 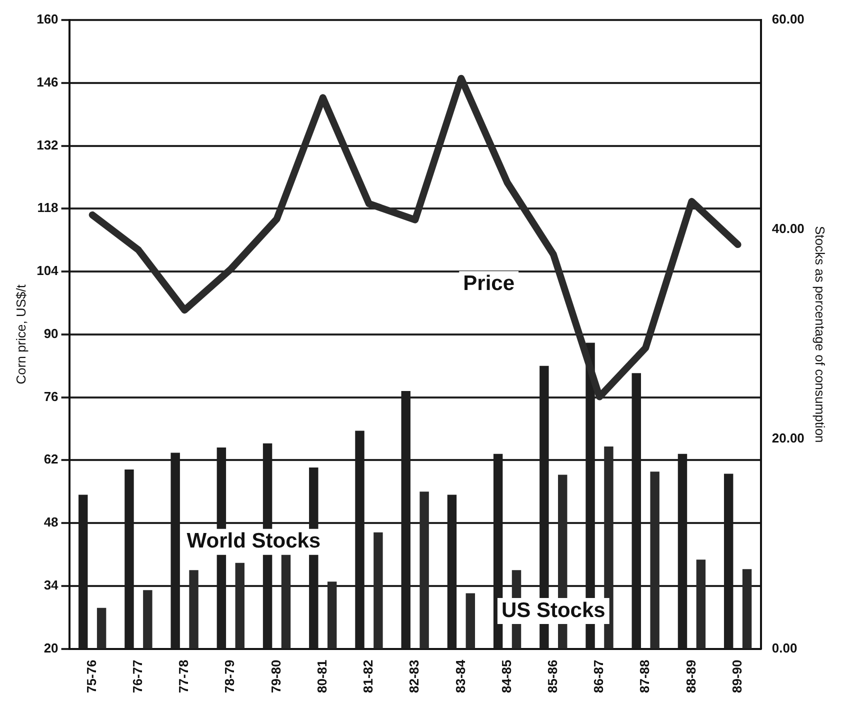 What do you see at coordinates (598, 676) in the screenshot?
I see `x-tick-label: 86-87` at bounding box center [598, 676].